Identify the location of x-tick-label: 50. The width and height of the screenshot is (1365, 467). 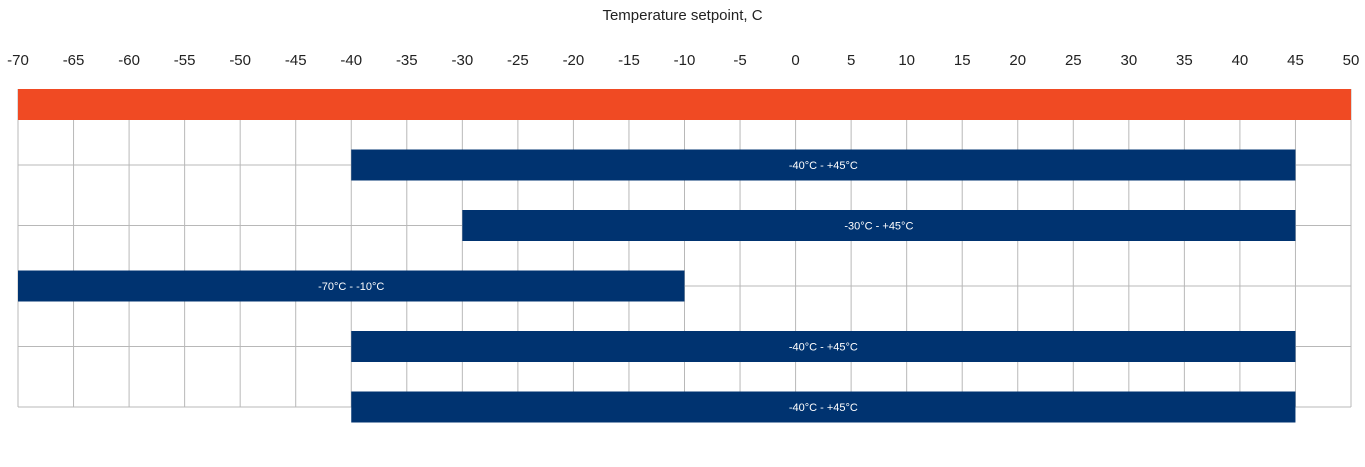
(1351, 60).